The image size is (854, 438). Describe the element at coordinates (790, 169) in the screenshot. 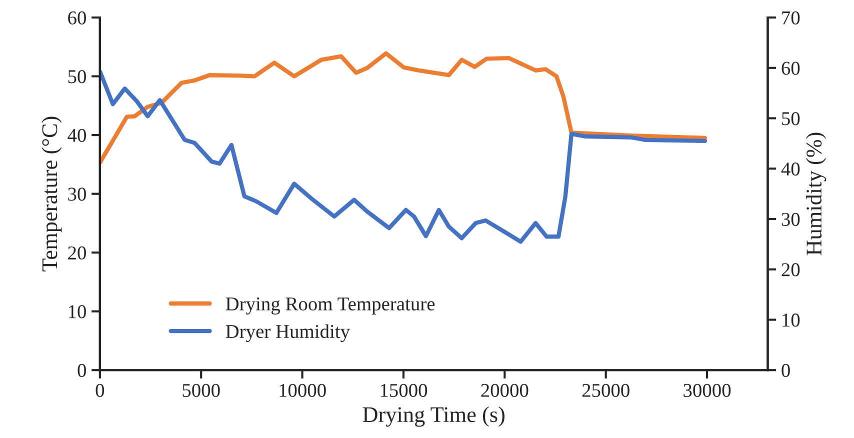

I see `y2-tick-label: 40` at that location.